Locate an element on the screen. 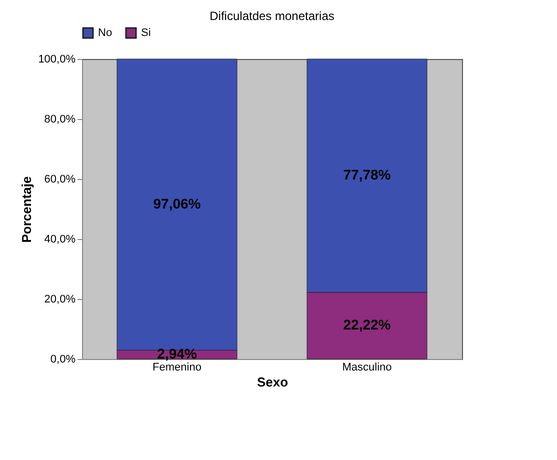  data-label: 22,22% is located at coordinates (367, 324).